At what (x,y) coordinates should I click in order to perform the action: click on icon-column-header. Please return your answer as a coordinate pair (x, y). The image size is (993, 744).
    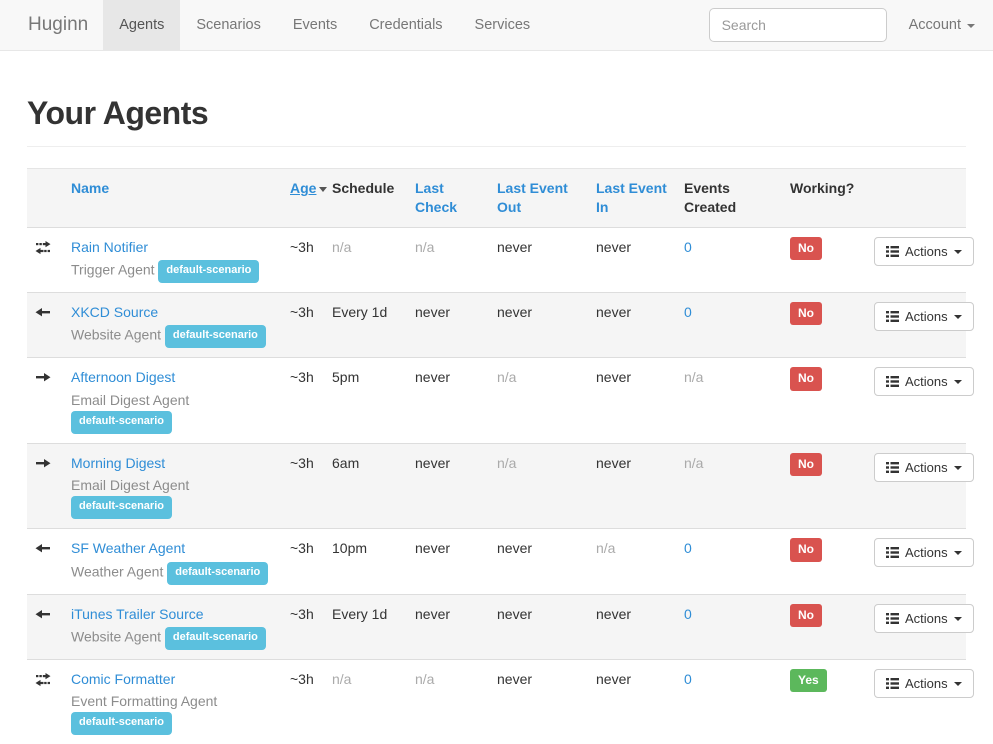
    Looking at the image, I should click on (45, 198).